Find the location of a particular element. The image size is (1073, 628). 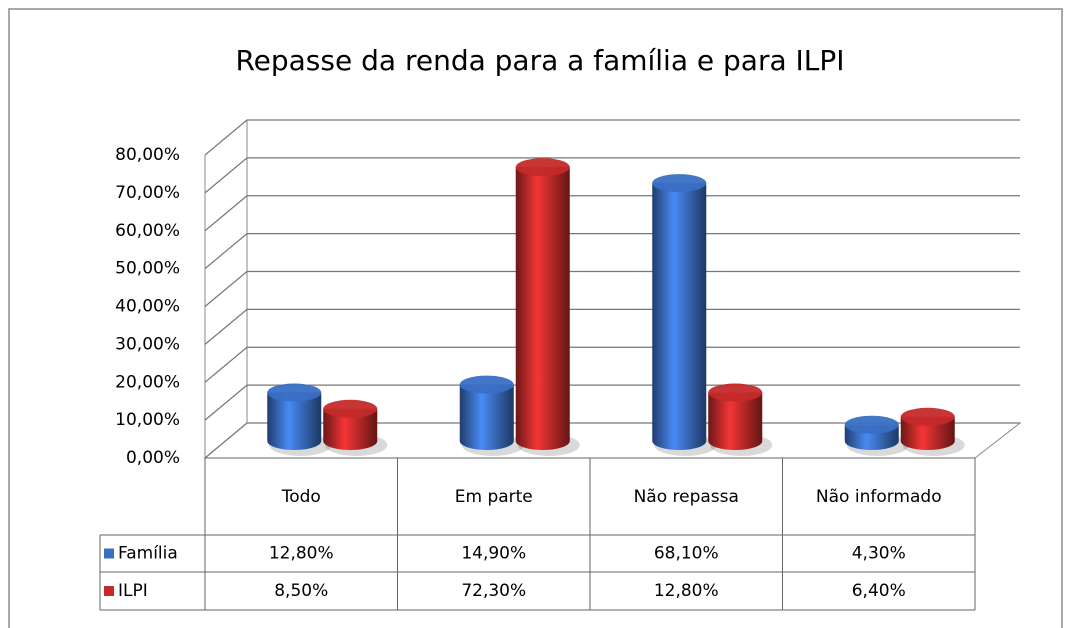

category-cell: Todo is located at coordinates (301, 496).